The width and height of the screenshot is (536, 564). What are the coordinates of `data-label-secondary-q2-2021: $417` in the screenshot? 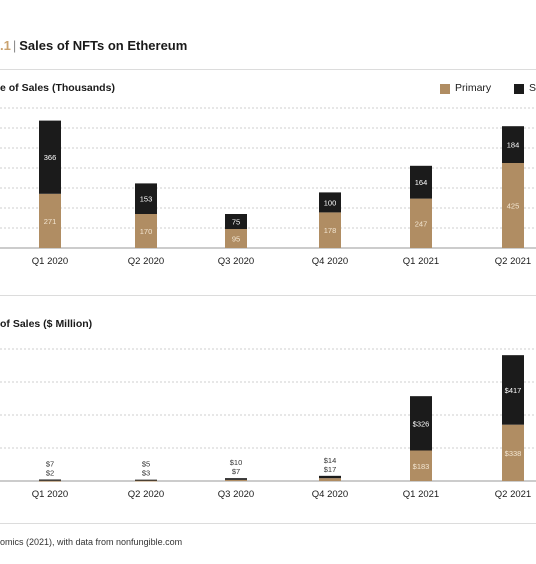 It's located at (513, 390).